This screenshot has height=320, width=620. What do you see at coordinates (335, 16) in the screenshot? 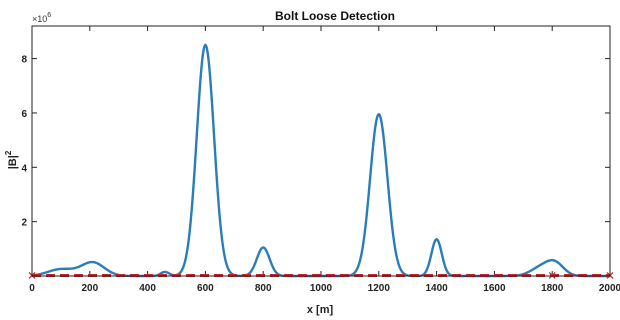
I see `chart-title: Bolt Loose Detection` at bounding box center [335, 16].